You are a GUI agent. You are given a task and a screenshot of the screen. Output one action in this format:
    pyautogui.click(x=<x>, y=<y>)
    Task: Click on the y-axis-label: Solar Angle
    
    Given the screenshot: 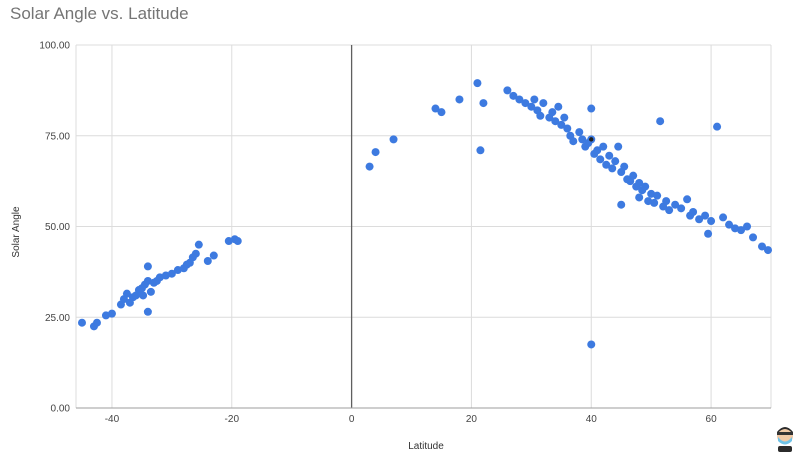 What is the action you would take?
    pyautogui.click(x=16, y=232)
    